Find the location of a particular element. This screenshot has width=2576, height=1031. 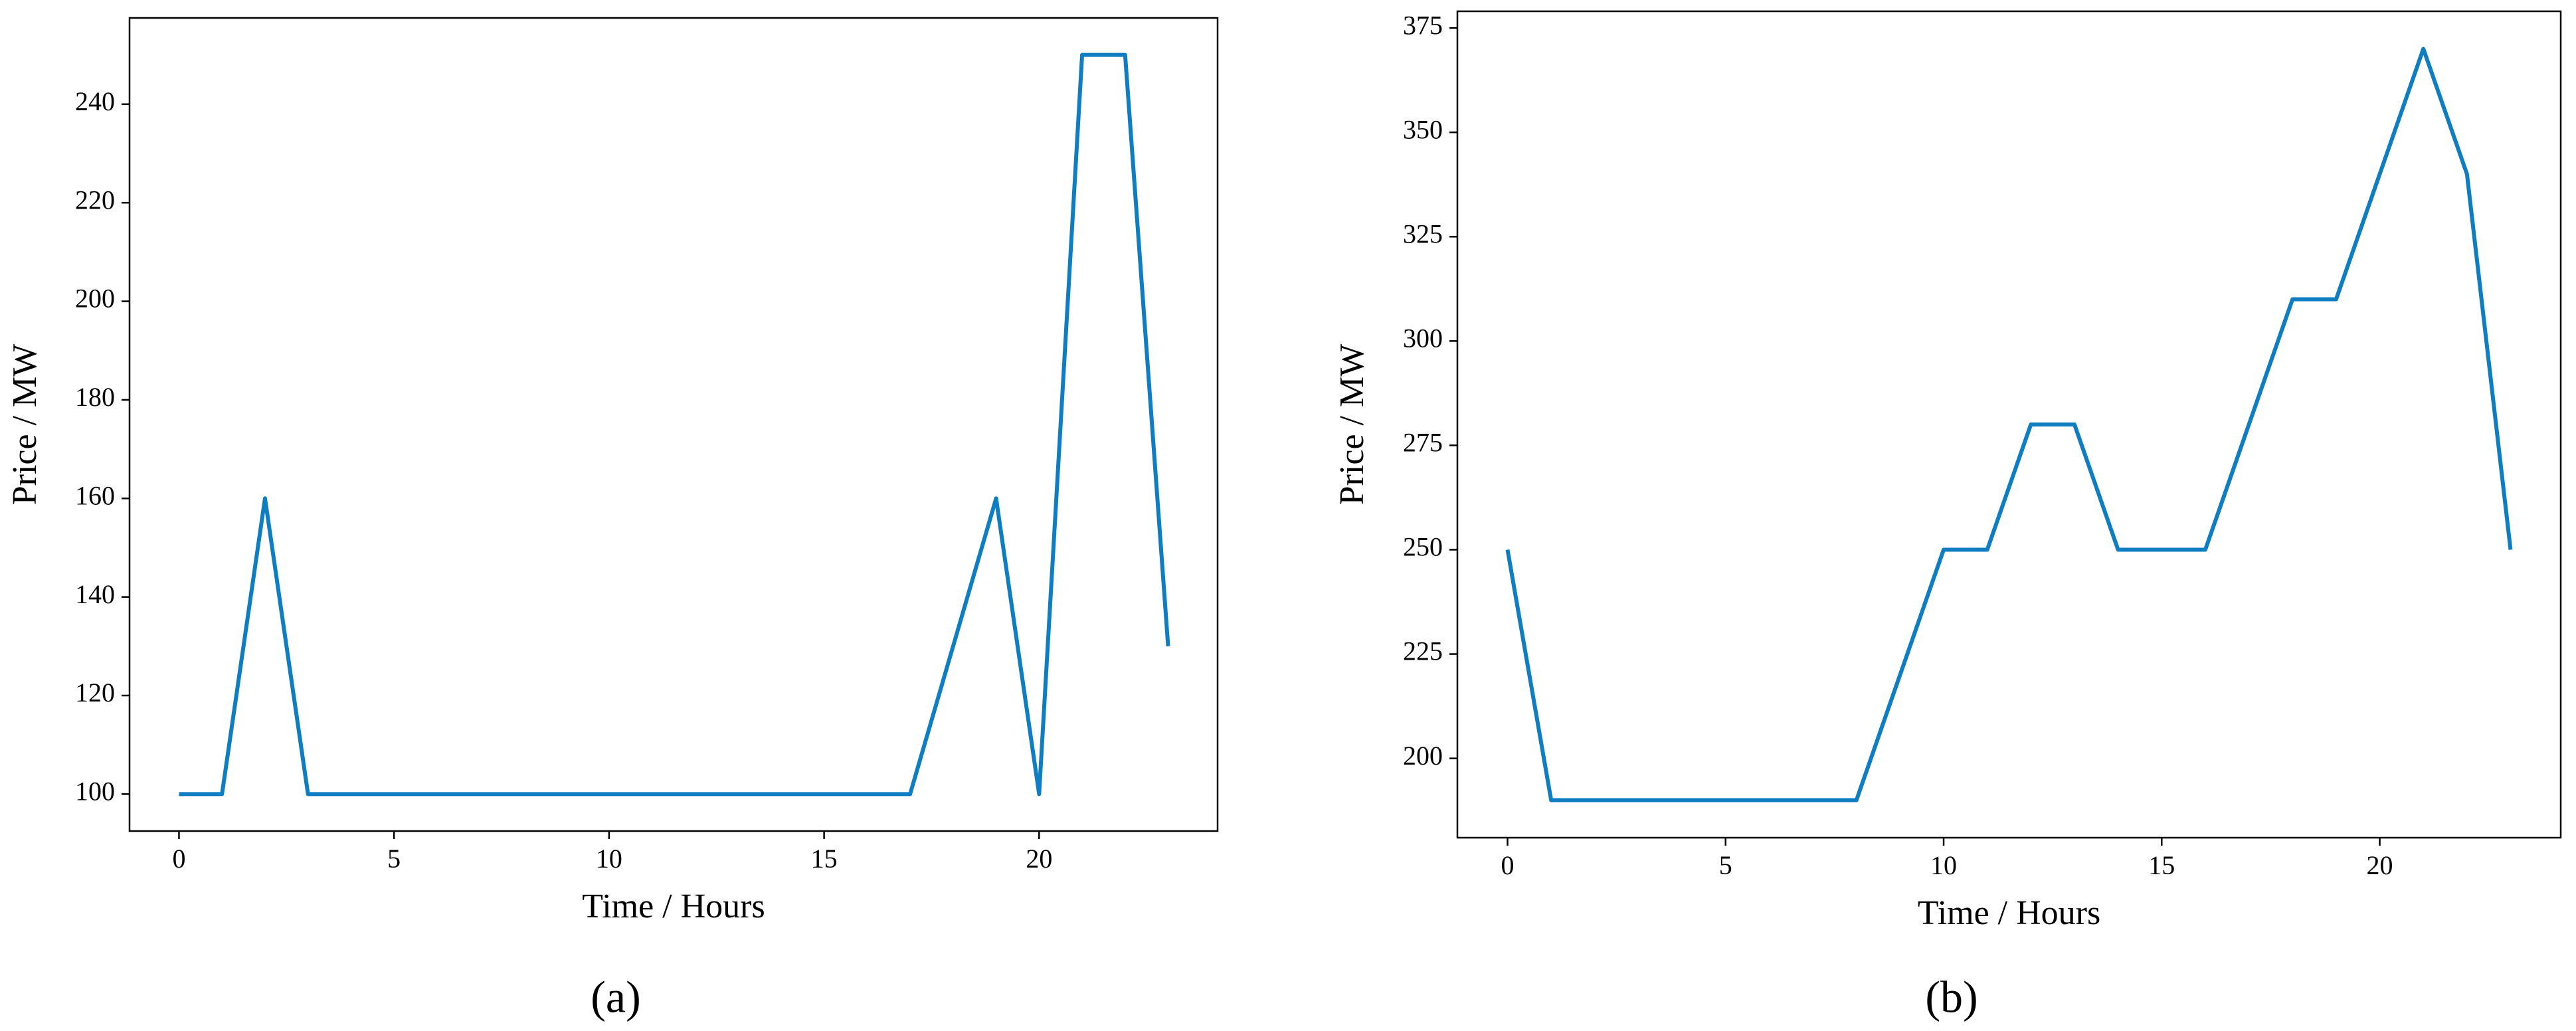

y-tick-label: 220 is located at coordinates (95, 200).